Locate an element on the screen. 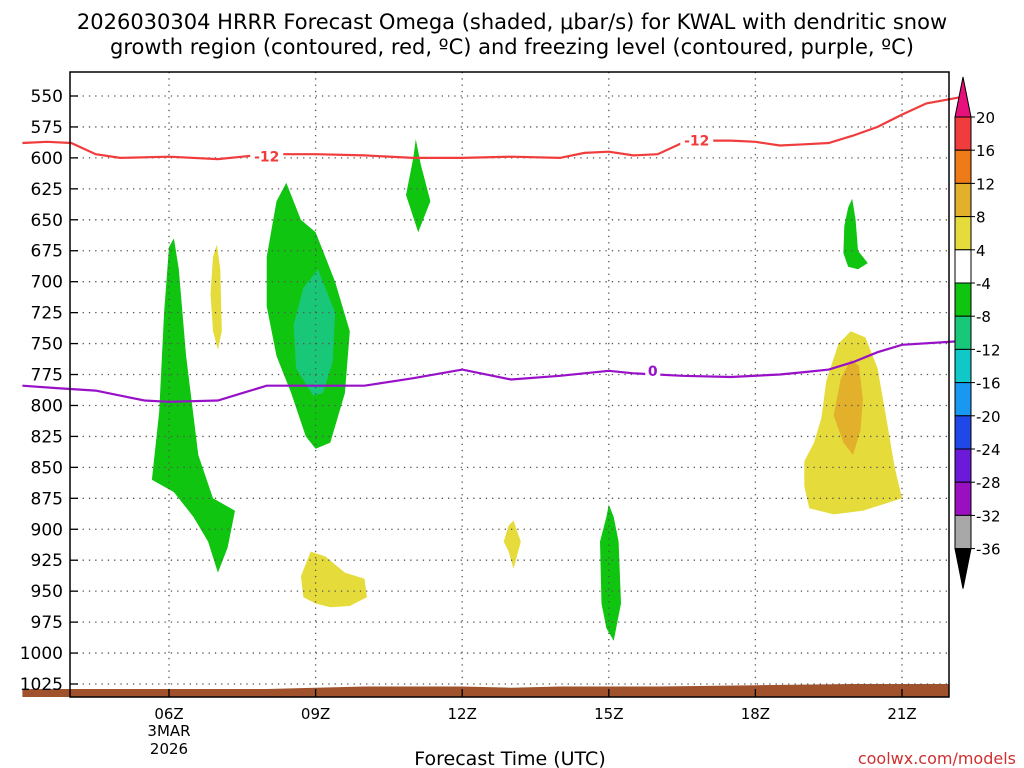 The height and width of the screenshot is (768, 1024). y-tick-label: 850 is located at coordinates (47, 468).